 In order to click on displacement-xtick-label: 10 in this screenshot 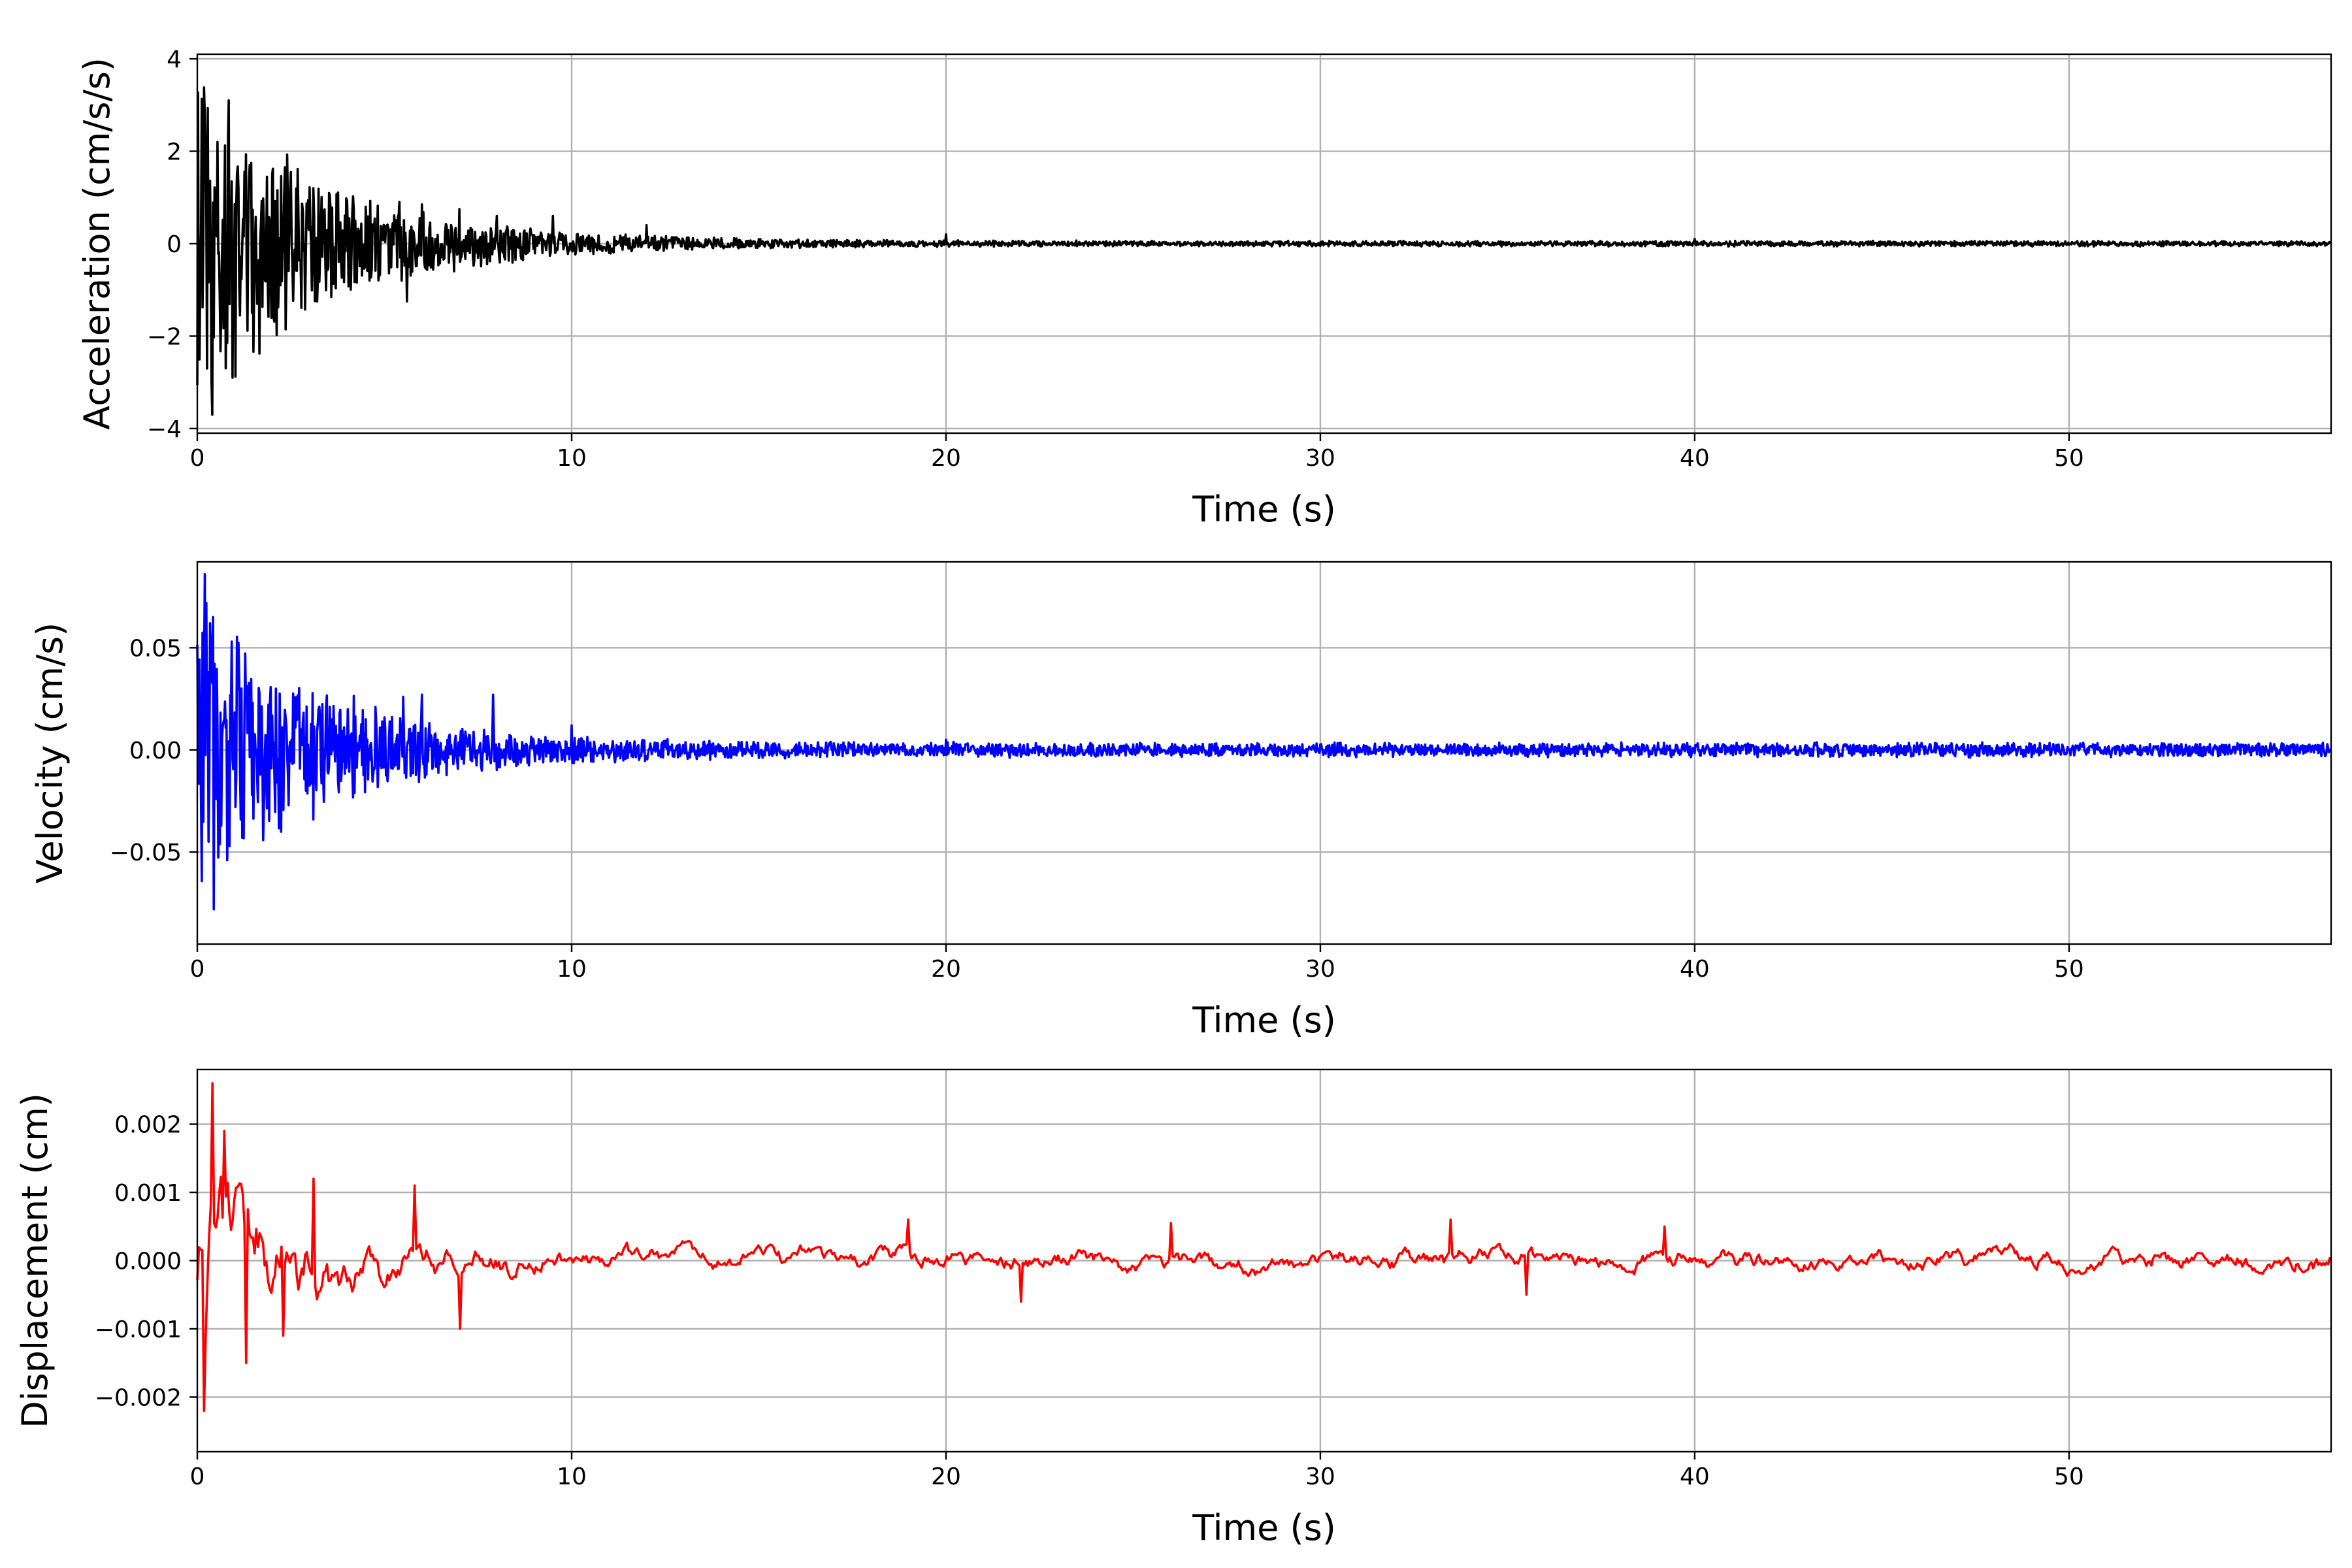, I will do `click(572, 1476)`.